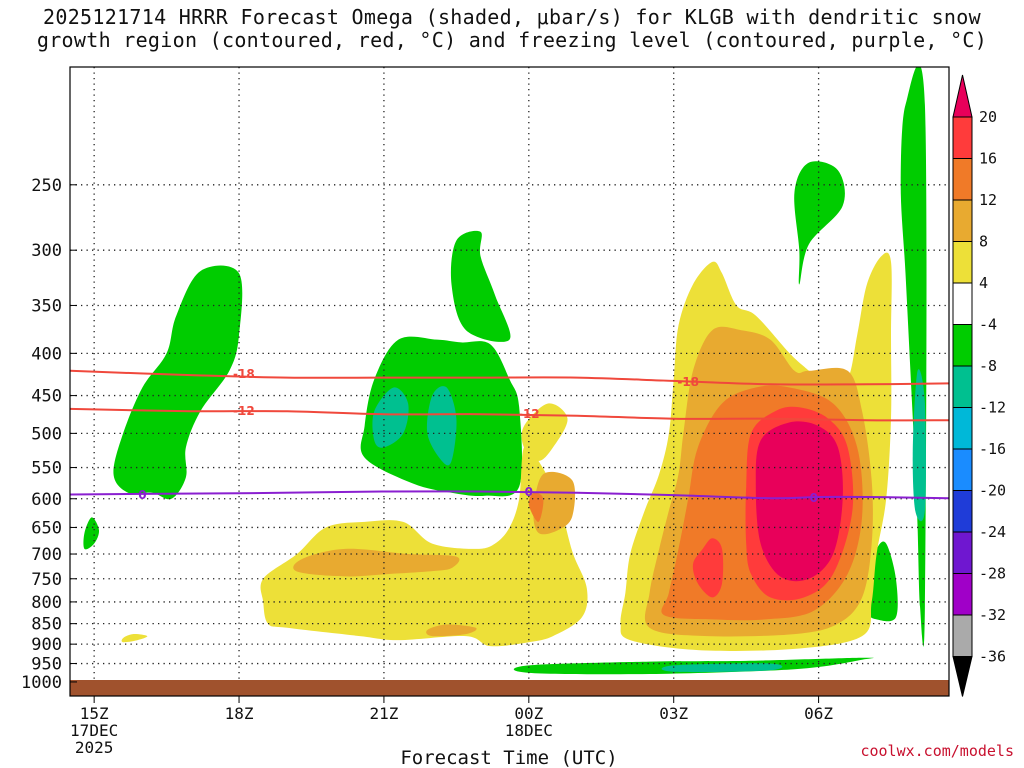  I want to click on x-axis-label: Forecast Time (UTC), so click(508, 757).